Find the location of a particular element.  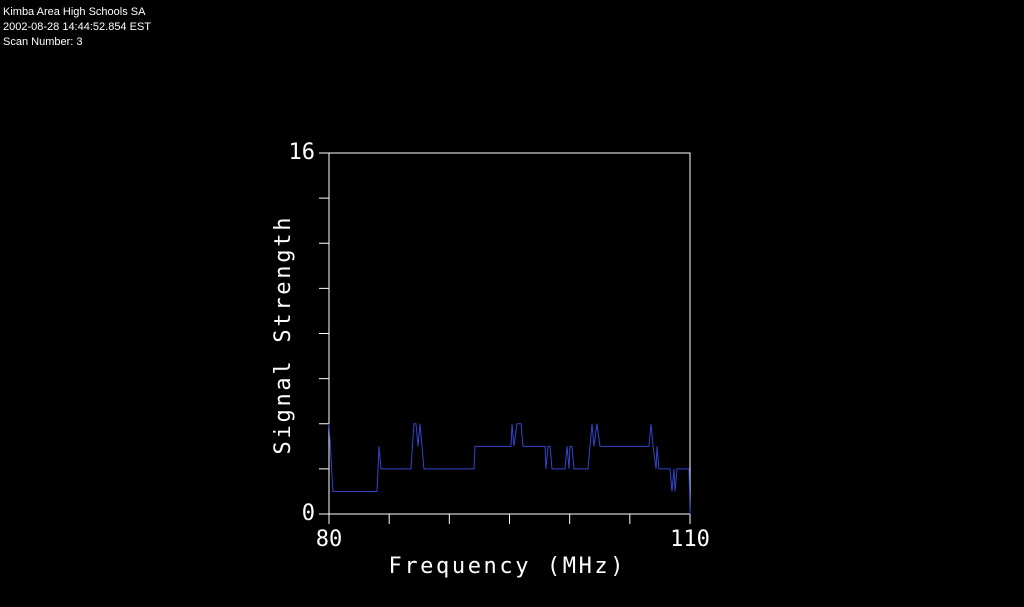

timestamp: 2002-08-28 14:44:52.854 EST is located at coordinates (77, 27).